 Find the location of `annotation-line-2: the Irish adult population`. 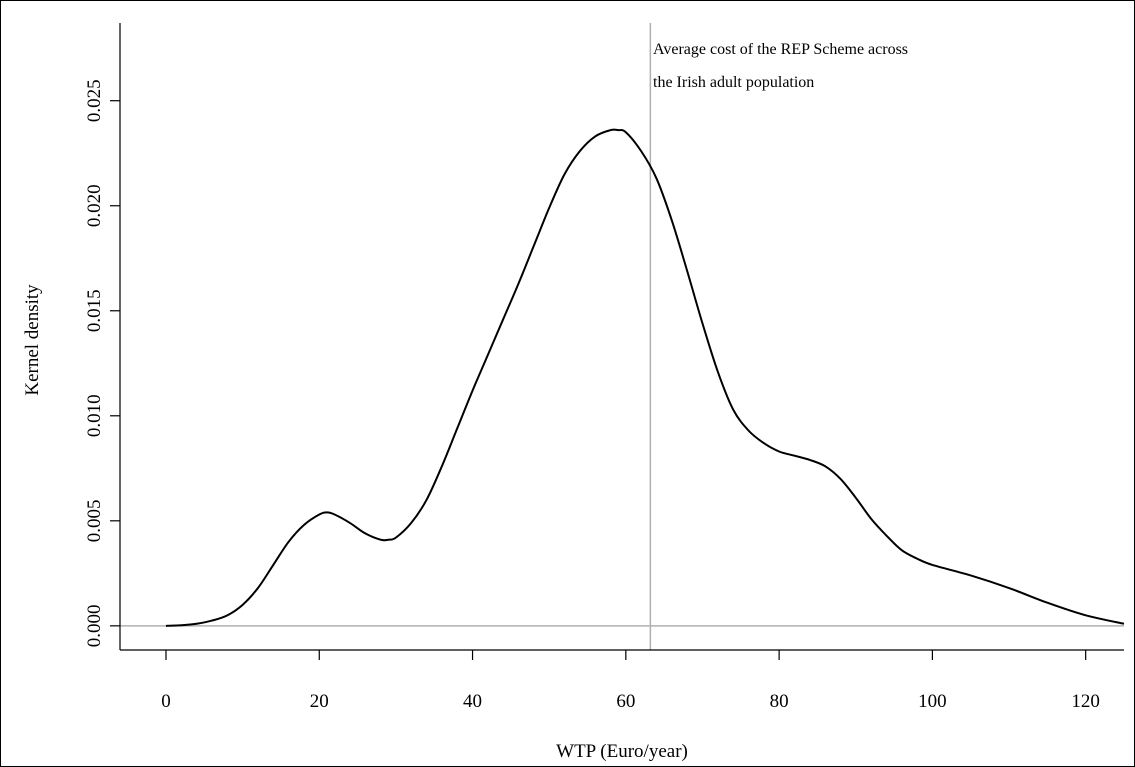

annotation-line-2: the Irish adult population is located at coordinates (733, 82).